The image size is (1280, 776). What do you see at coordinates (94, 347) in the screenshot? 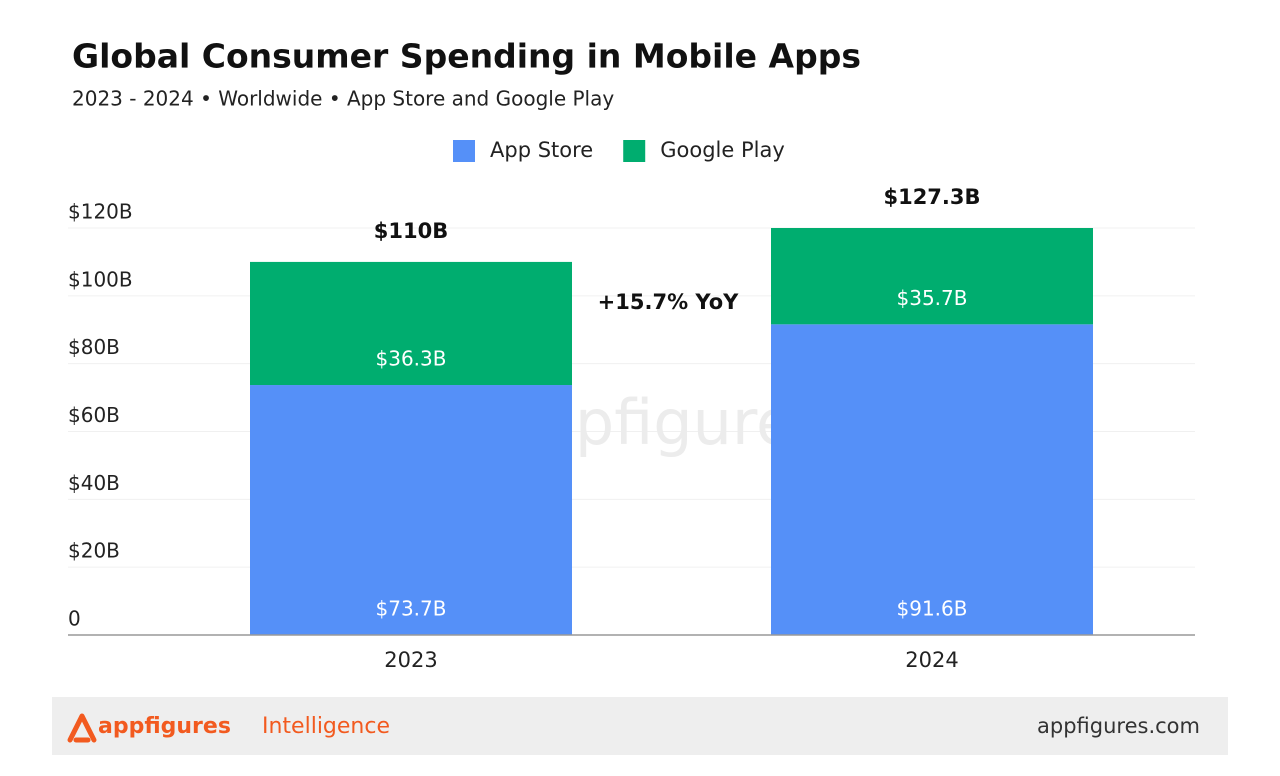
I see `y-tick-label: $80B` at bounding box center [94, 347].